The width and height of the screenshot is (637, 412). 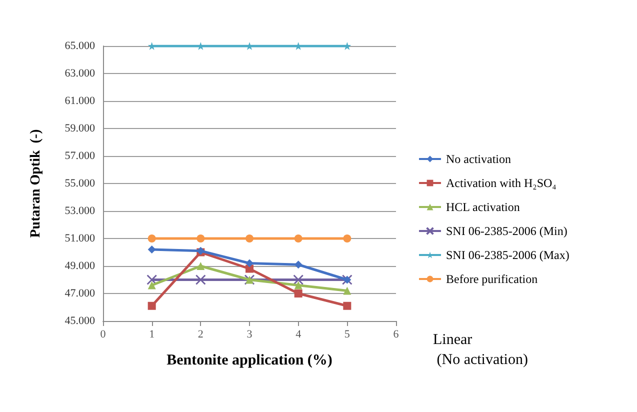 What do you see at coordinates (80, 321) in the screenshot?
I see `y-tick-label: 45.000` at bounding box center [80, 321].